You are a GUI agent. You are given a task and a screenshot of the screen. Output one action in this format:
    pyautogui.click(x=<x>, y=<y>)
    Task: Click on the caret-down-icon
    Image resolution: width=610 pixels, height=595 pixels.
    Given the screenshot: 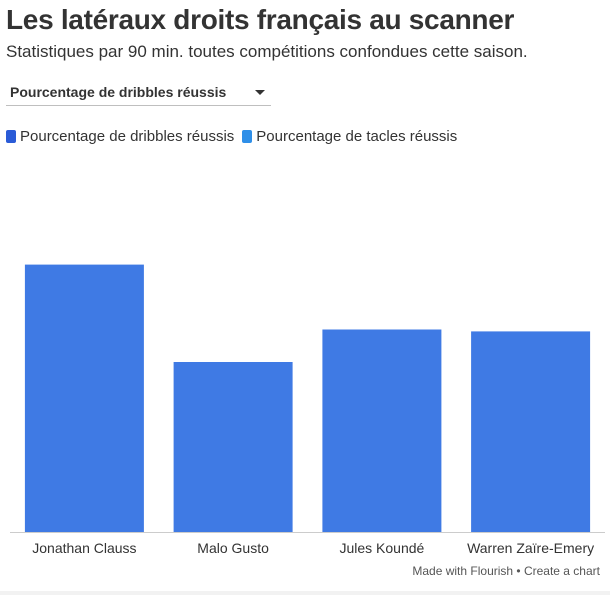 What is the action you would take?
    pyautogui.click(x=260, y=92)
    